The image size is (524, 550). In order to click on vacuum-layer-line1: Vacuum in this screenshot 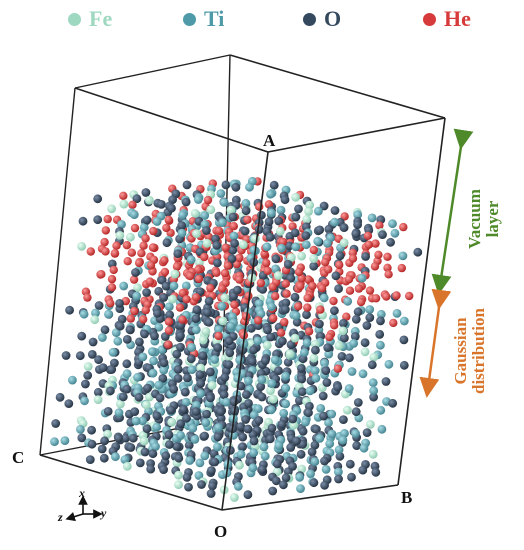, I will do `click(474, 219)`.